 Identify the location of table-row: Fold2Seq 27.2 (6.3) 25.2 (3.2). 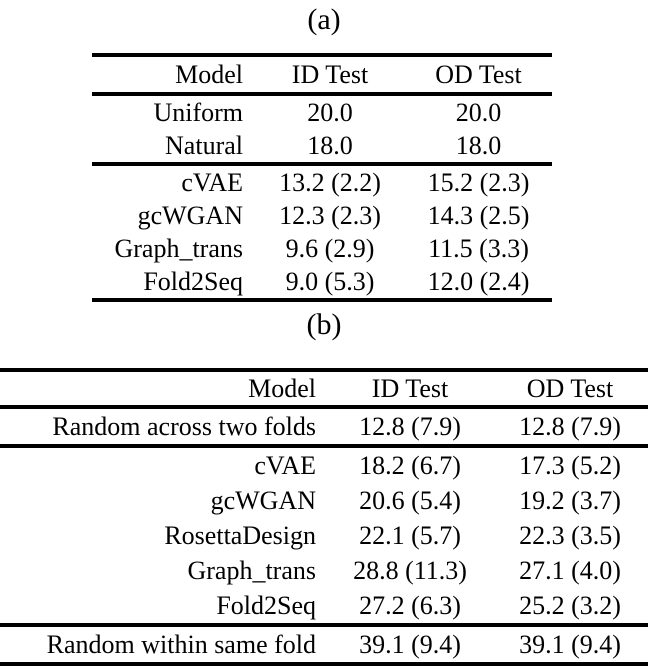
(324, 606).